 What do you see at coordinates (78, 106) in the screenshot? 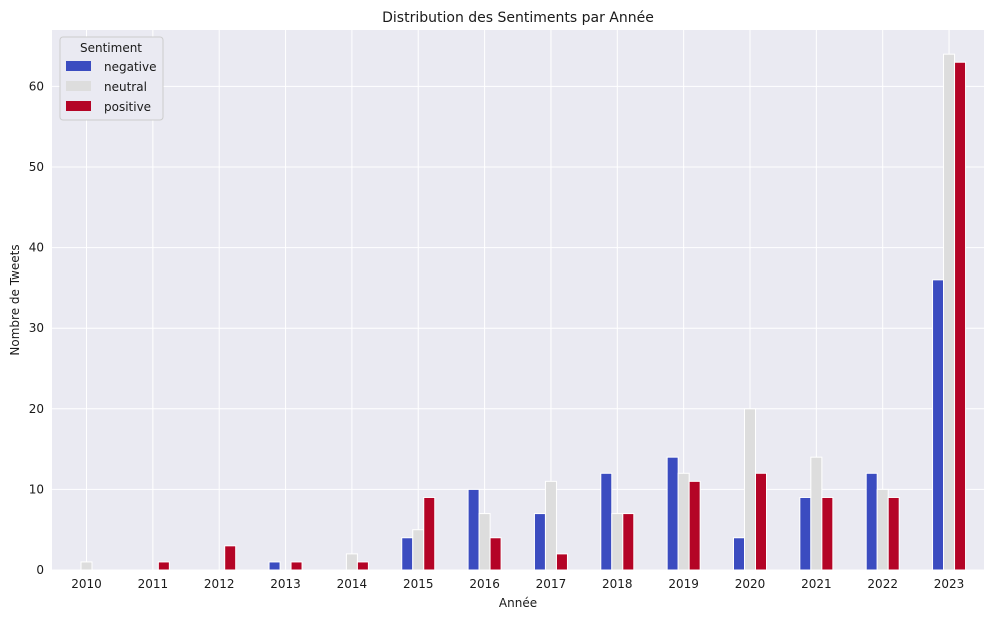
I see `legend-swatch-positive` at bounding box center [78, 106].